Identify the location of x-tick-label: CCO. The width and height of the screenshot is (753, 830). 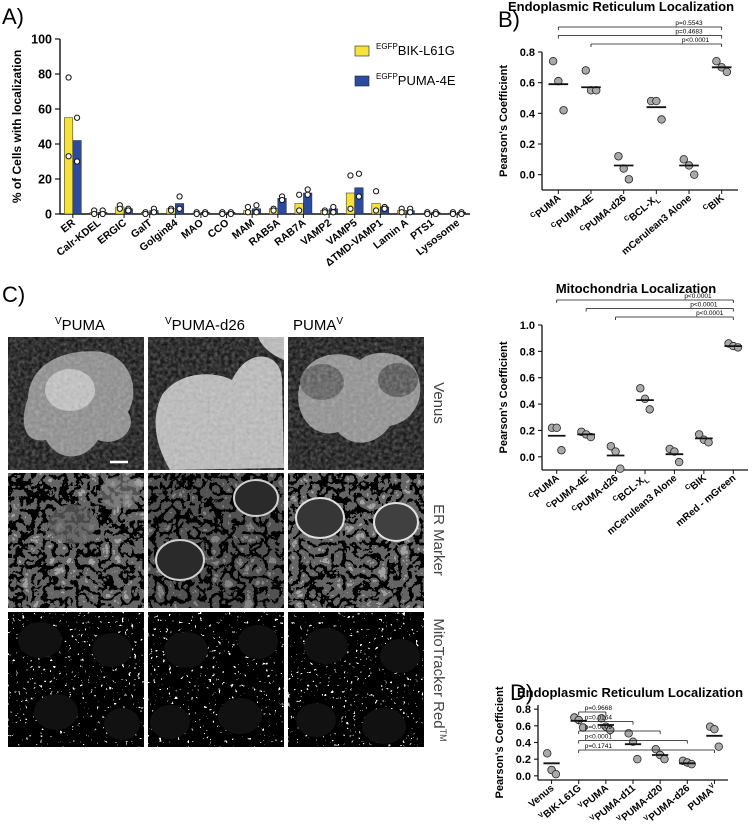
(219, 229).